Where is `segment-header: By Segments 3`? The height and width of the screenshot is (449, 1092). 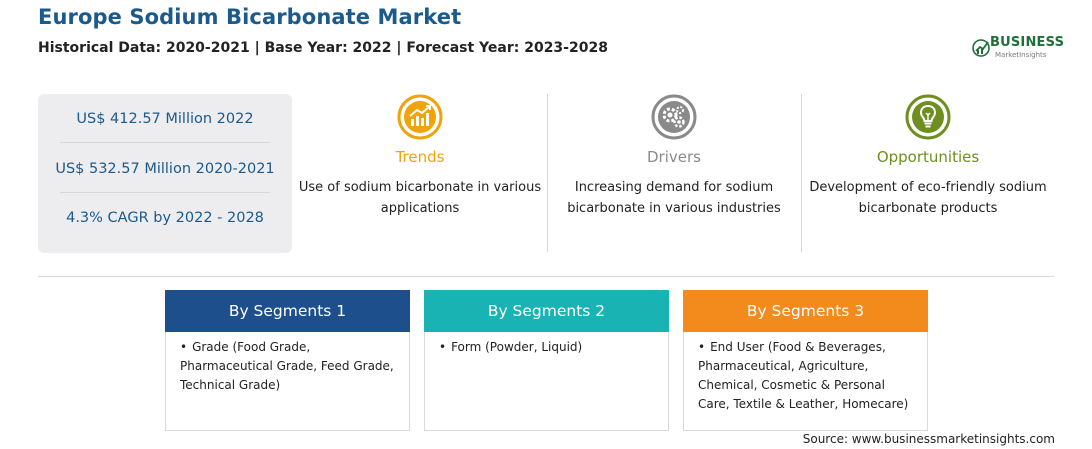 segment-header: By Segments 3 is located at coordinates (805, 311).